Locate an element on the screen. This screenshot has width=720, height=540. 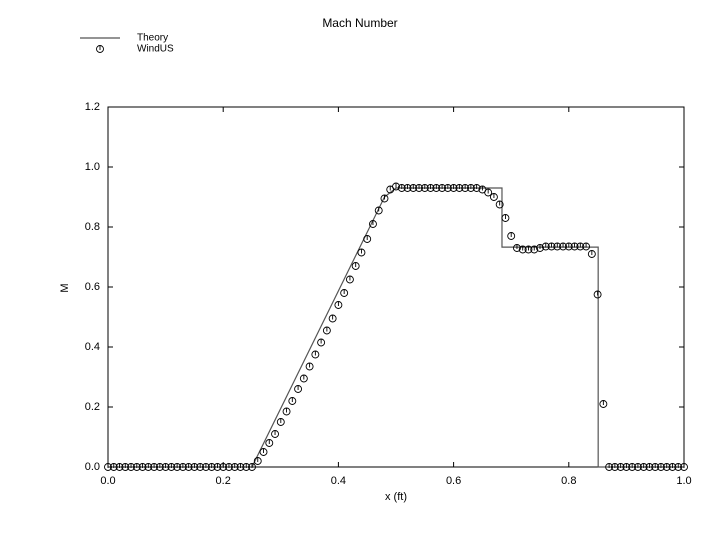
chart-title: Mach Number is located at coordinates (359, 23).